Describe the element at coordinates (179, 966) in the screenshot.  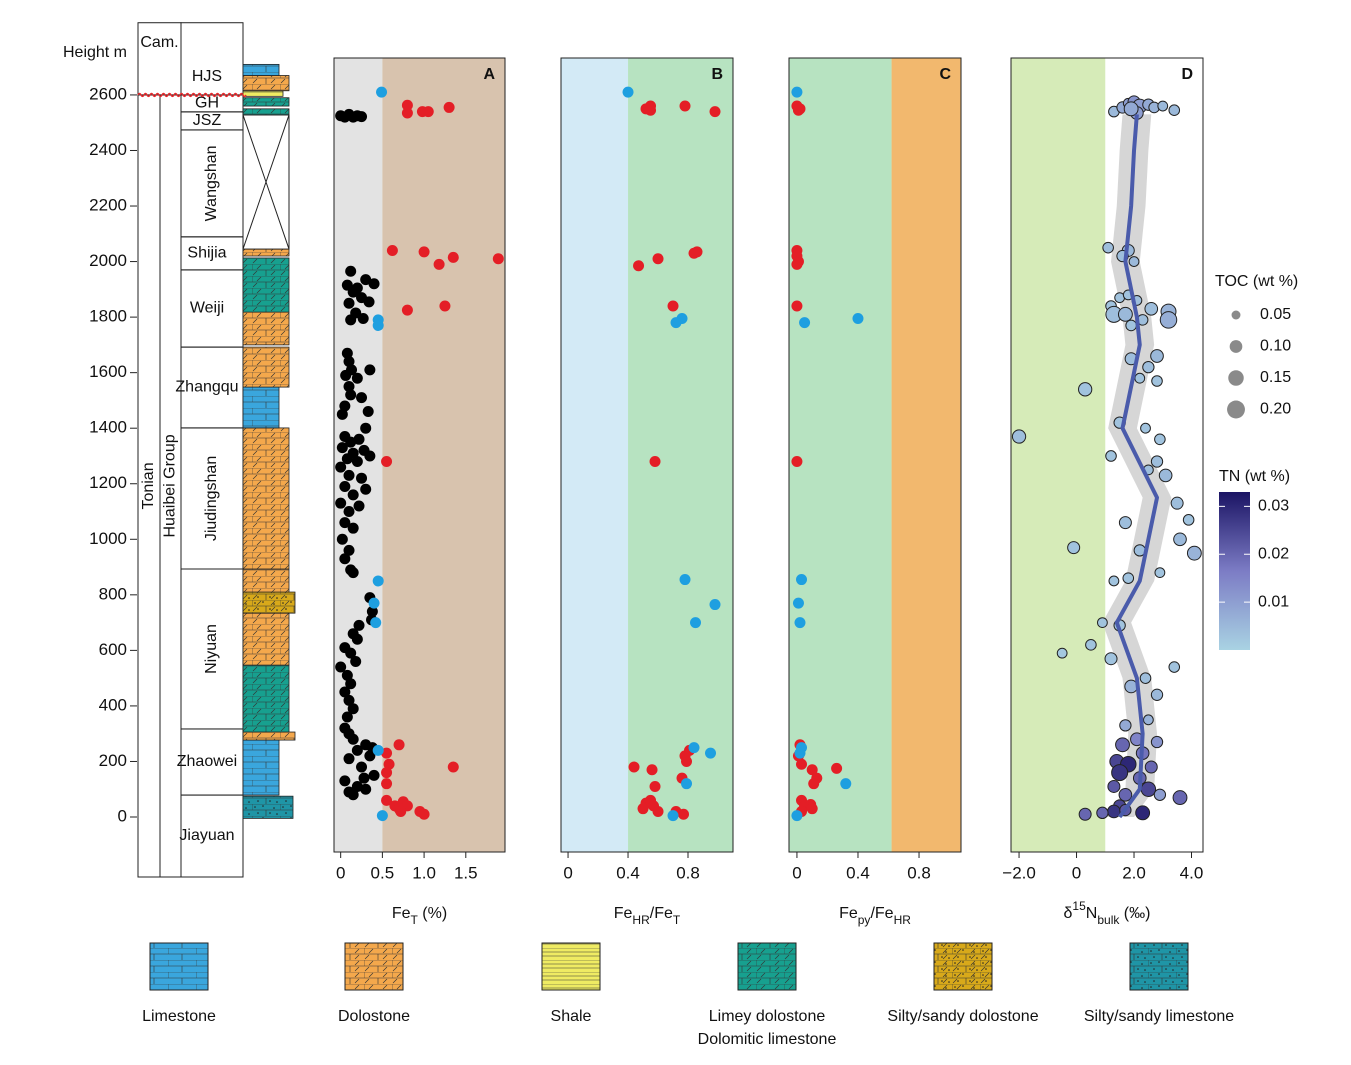
I see `lithology-swatch` at that location.